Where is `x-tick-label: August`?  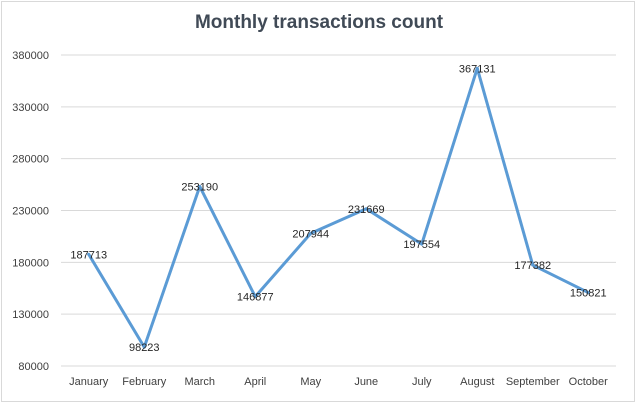
x-tick-label: August is located at coordinates (477, 382).